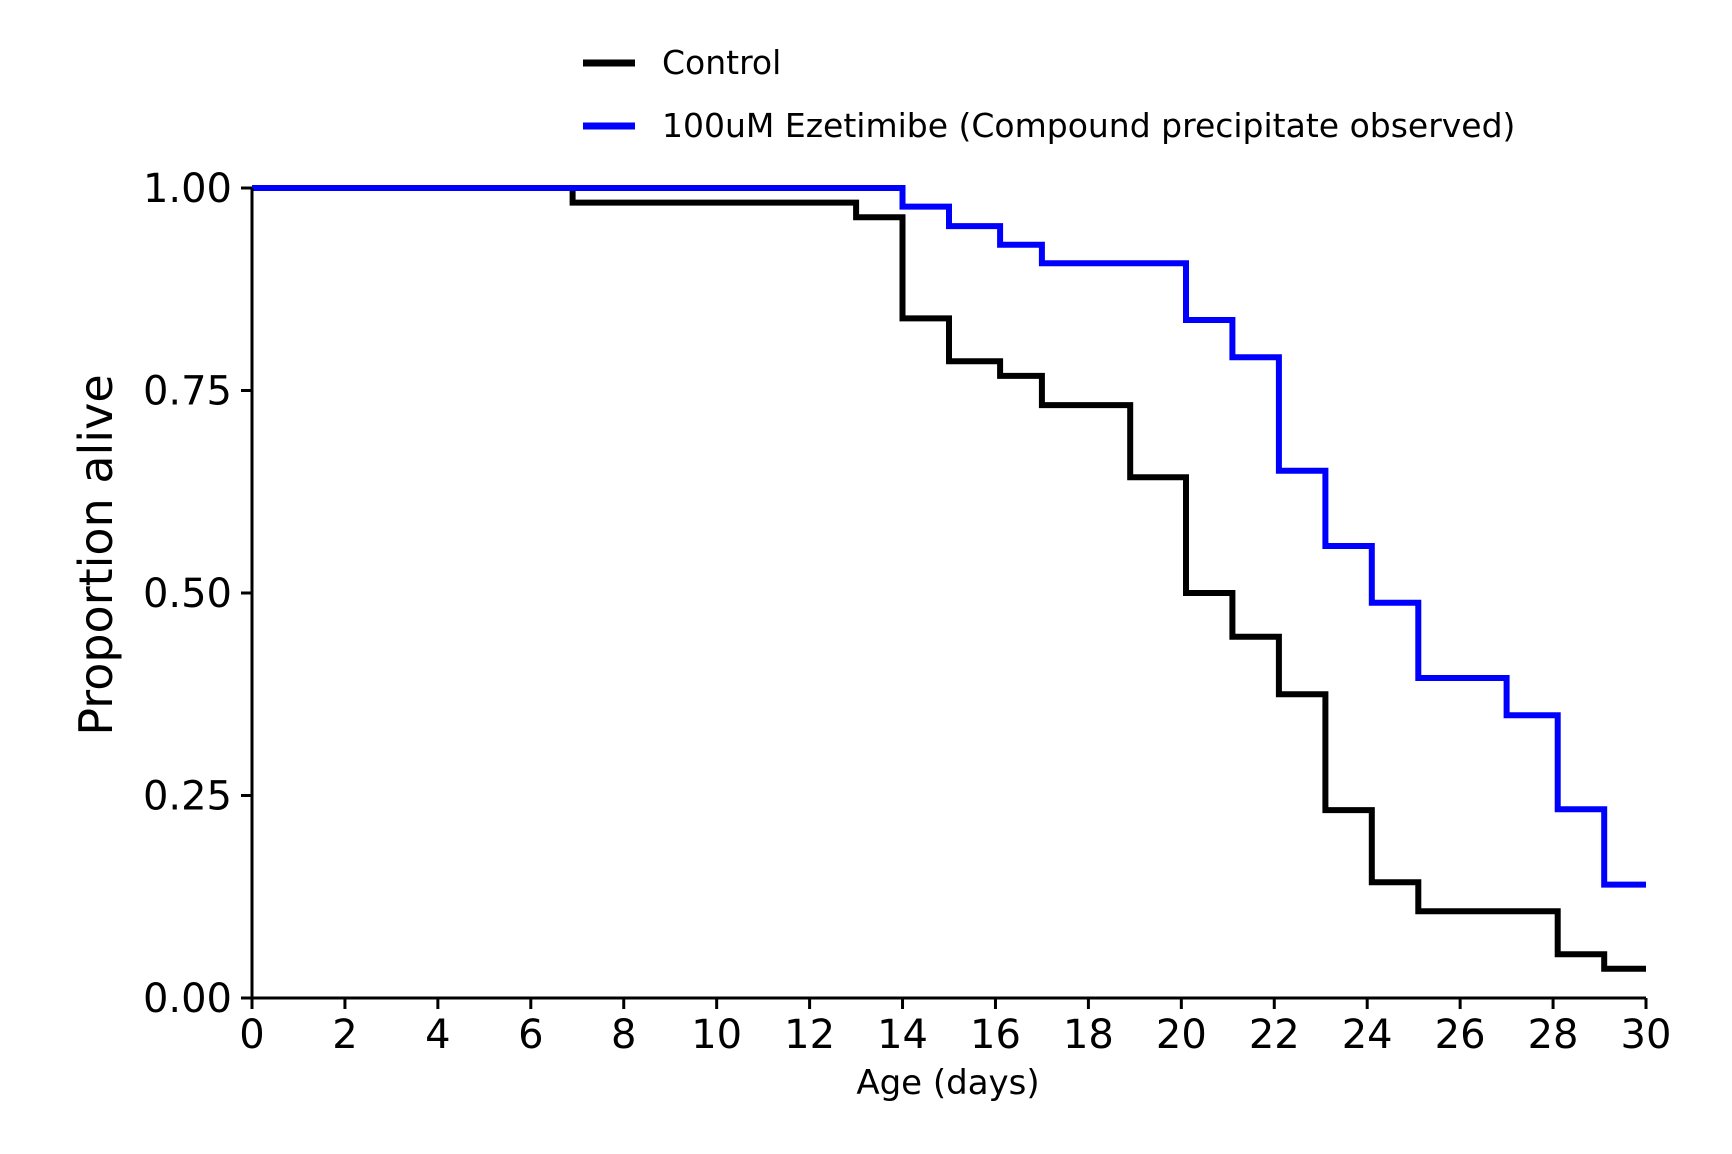 This screenshot has height=1154, width=1732. I want to click on y-tick-label: 0.25, so click(187, 797).